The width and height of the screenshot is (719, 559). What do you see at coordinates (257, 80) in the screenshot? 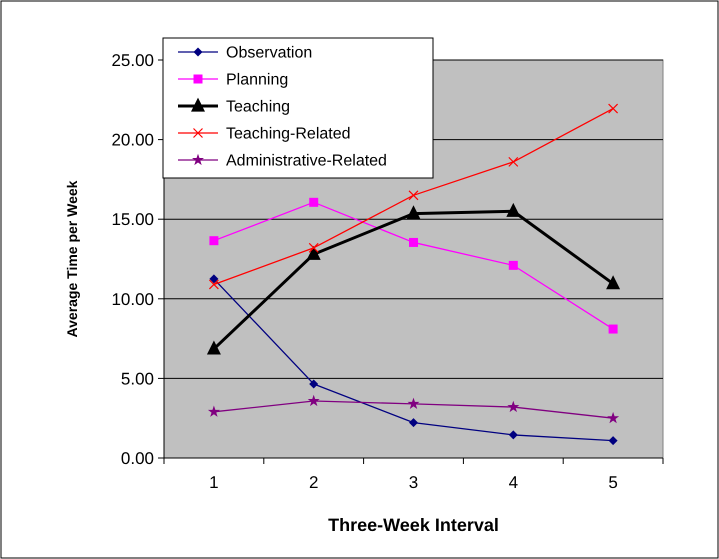
I see `legend-label: Planning` at bounding box center [257, 80].